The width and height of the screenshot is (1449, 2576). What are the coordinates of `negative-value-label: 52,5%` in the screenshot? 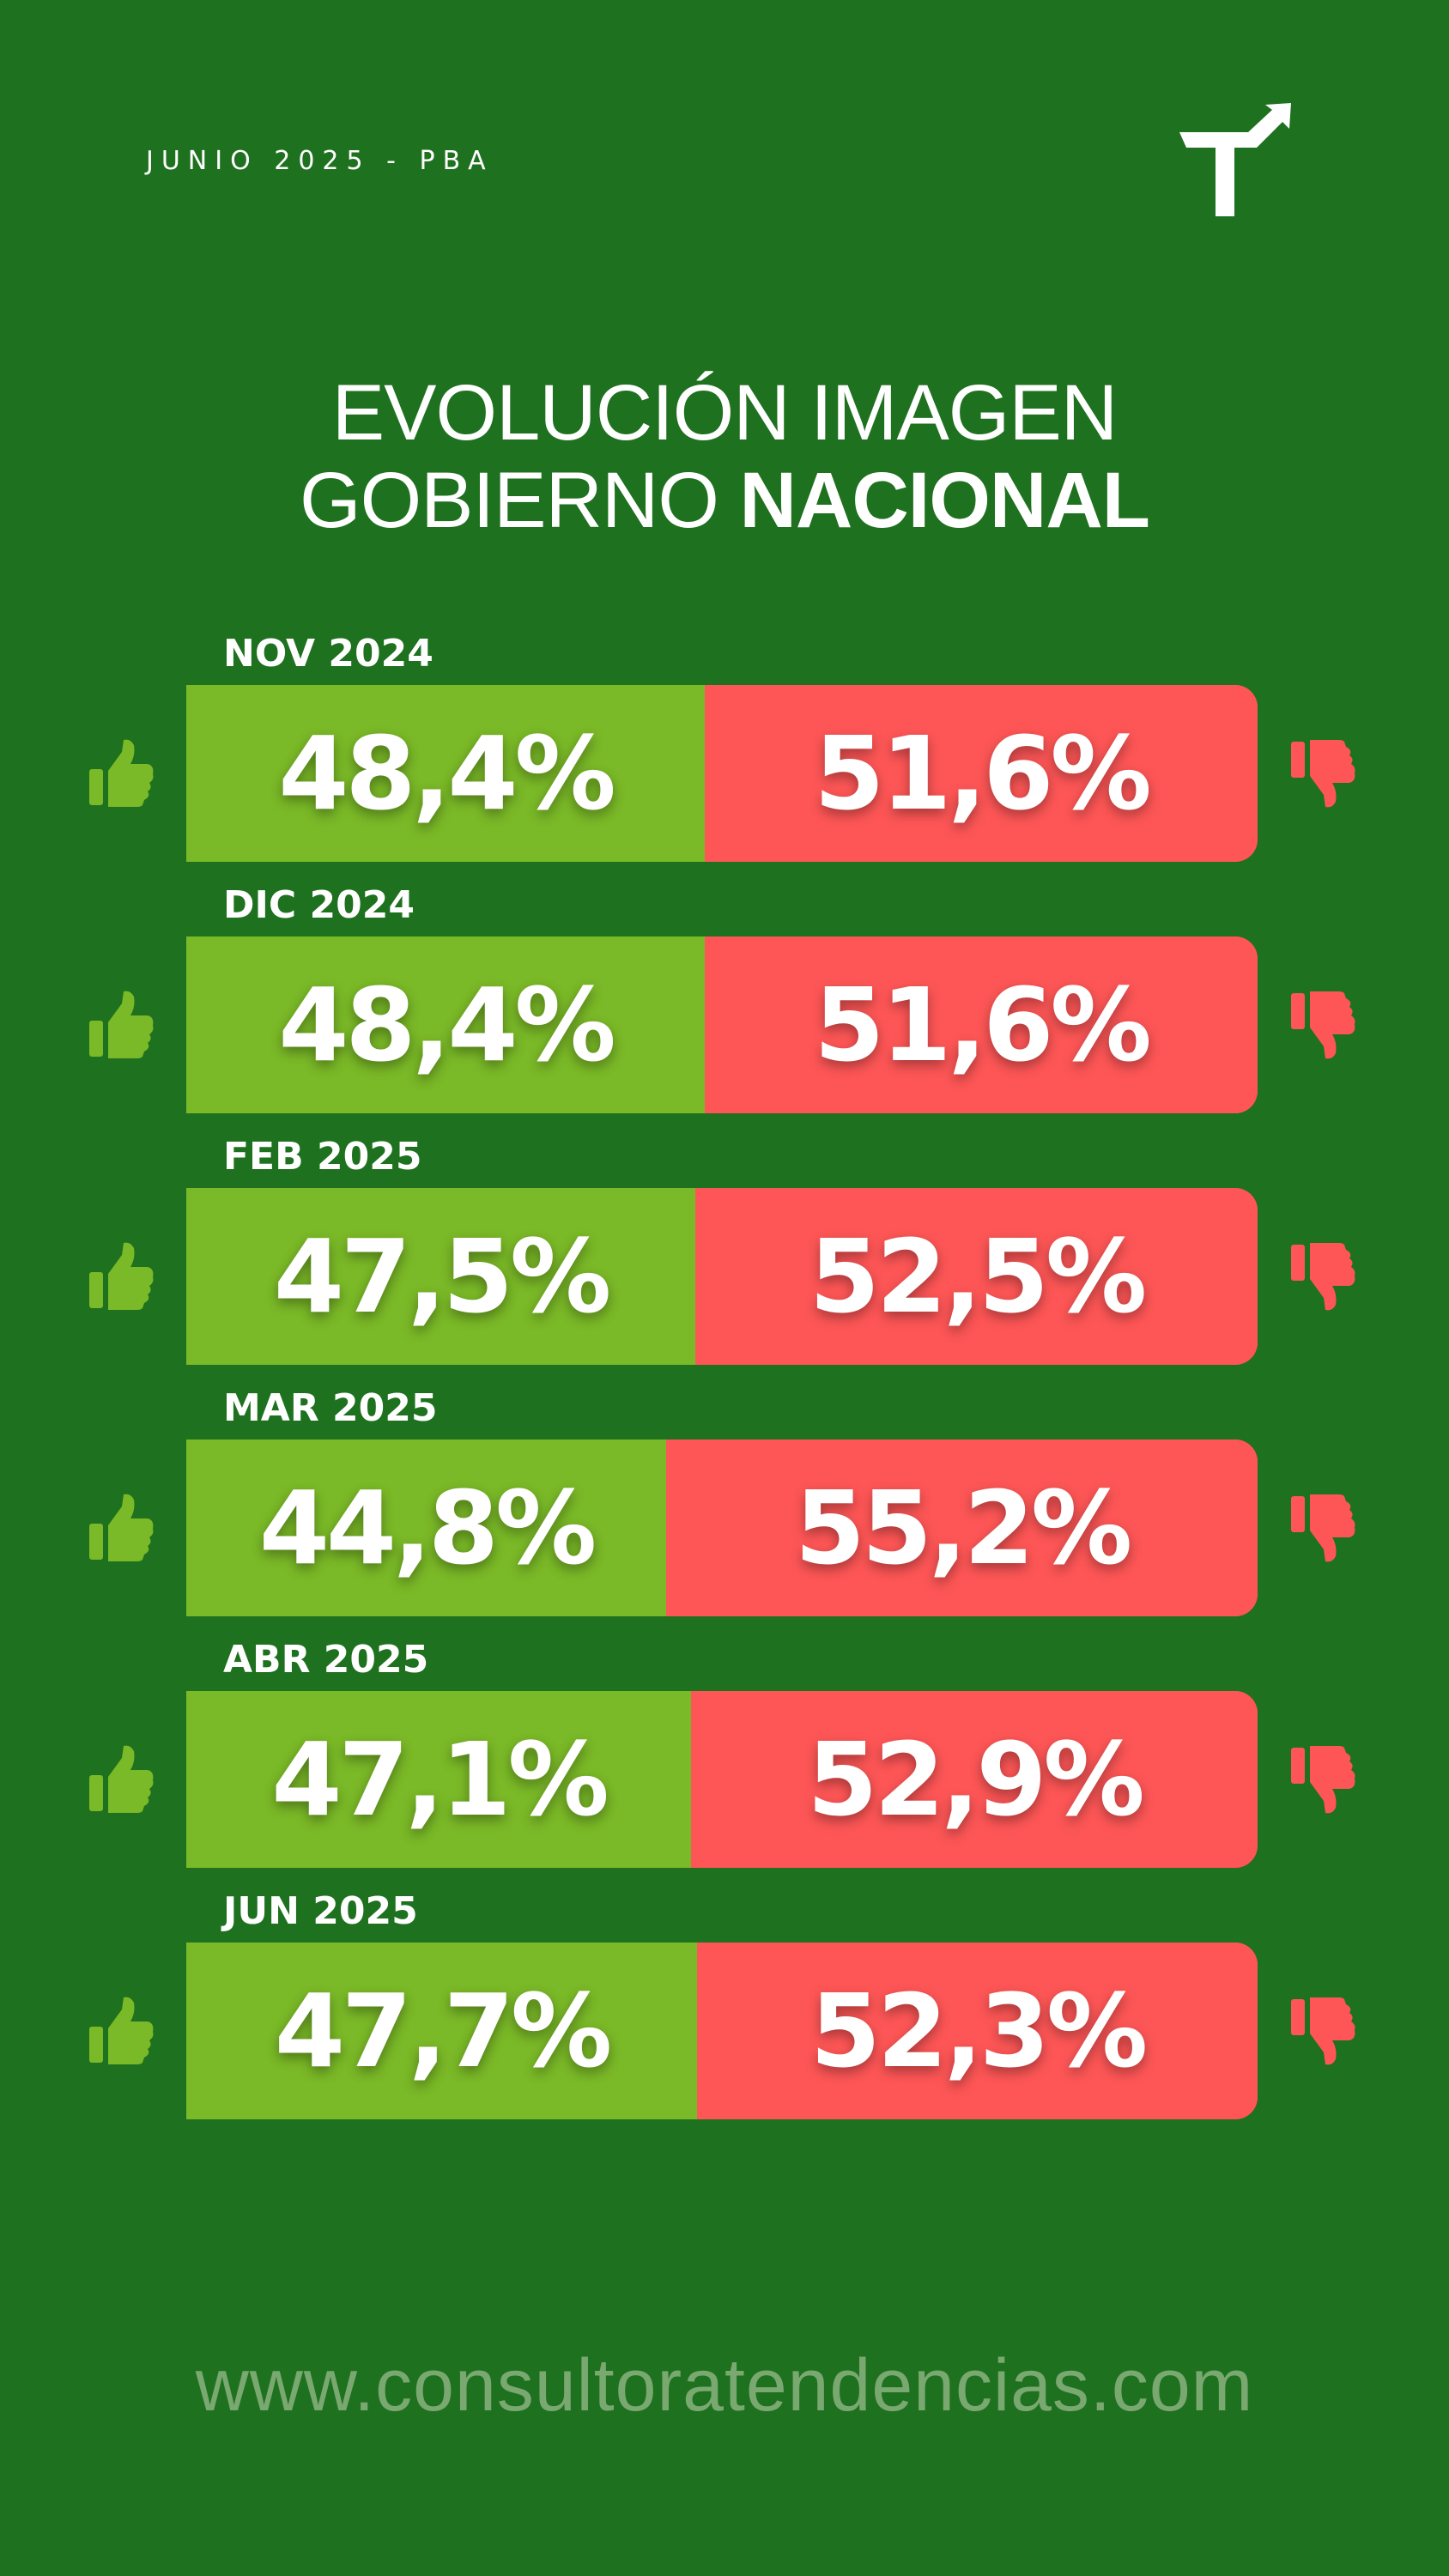 It's located at (978, 1276).